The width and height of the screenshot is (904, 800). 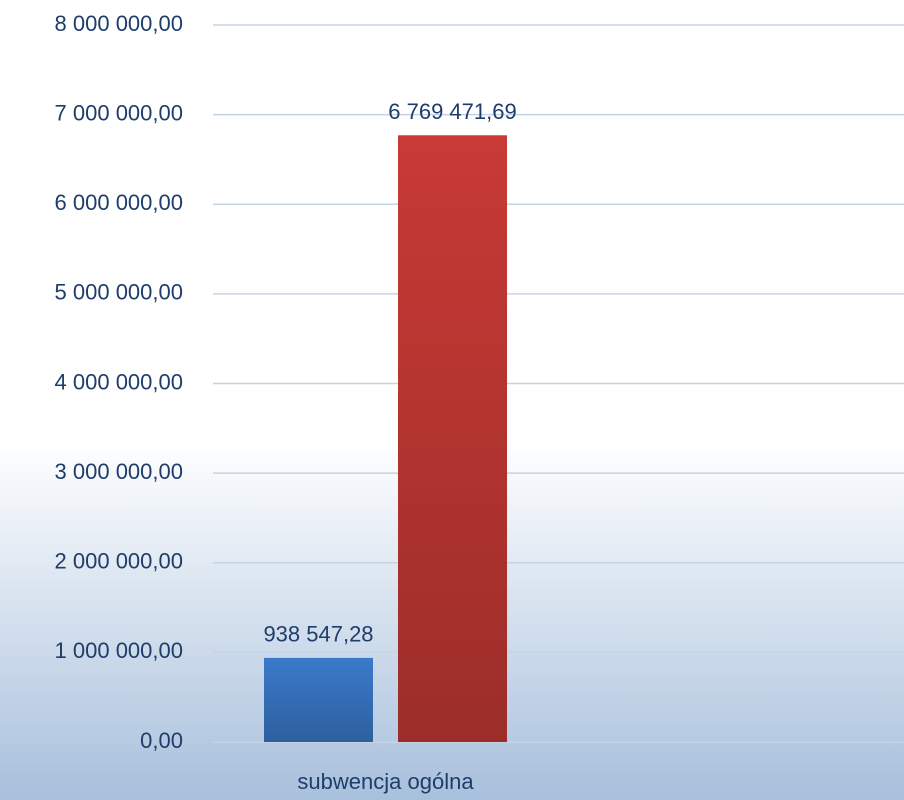 What do you see at coordinates (161, 740) in the screenshot?
I see `y-tick-label: 0,00` at bounding box center [161, 740].